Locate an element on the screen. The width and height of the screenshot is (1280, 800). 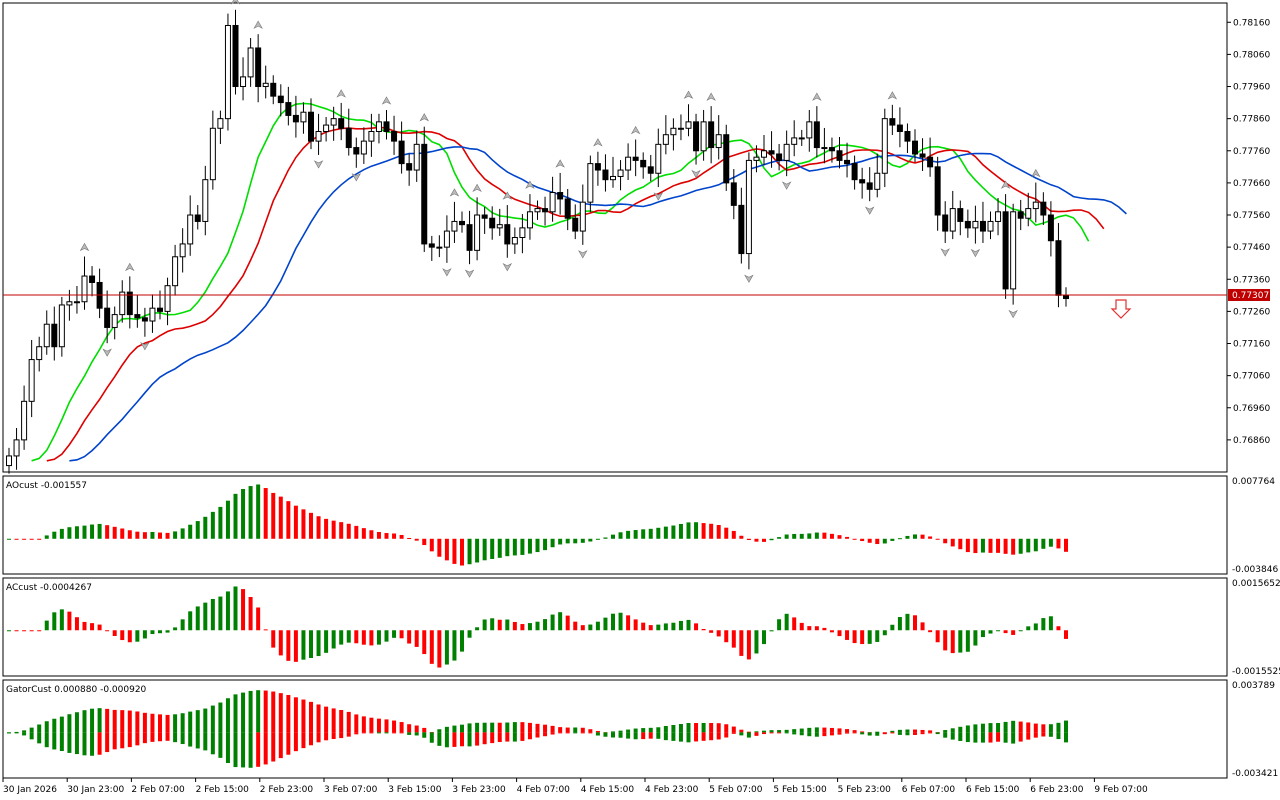
ao-panel: AOcust -0.001557 0.007764 -0.003846 is located at coordinates (640, 525).